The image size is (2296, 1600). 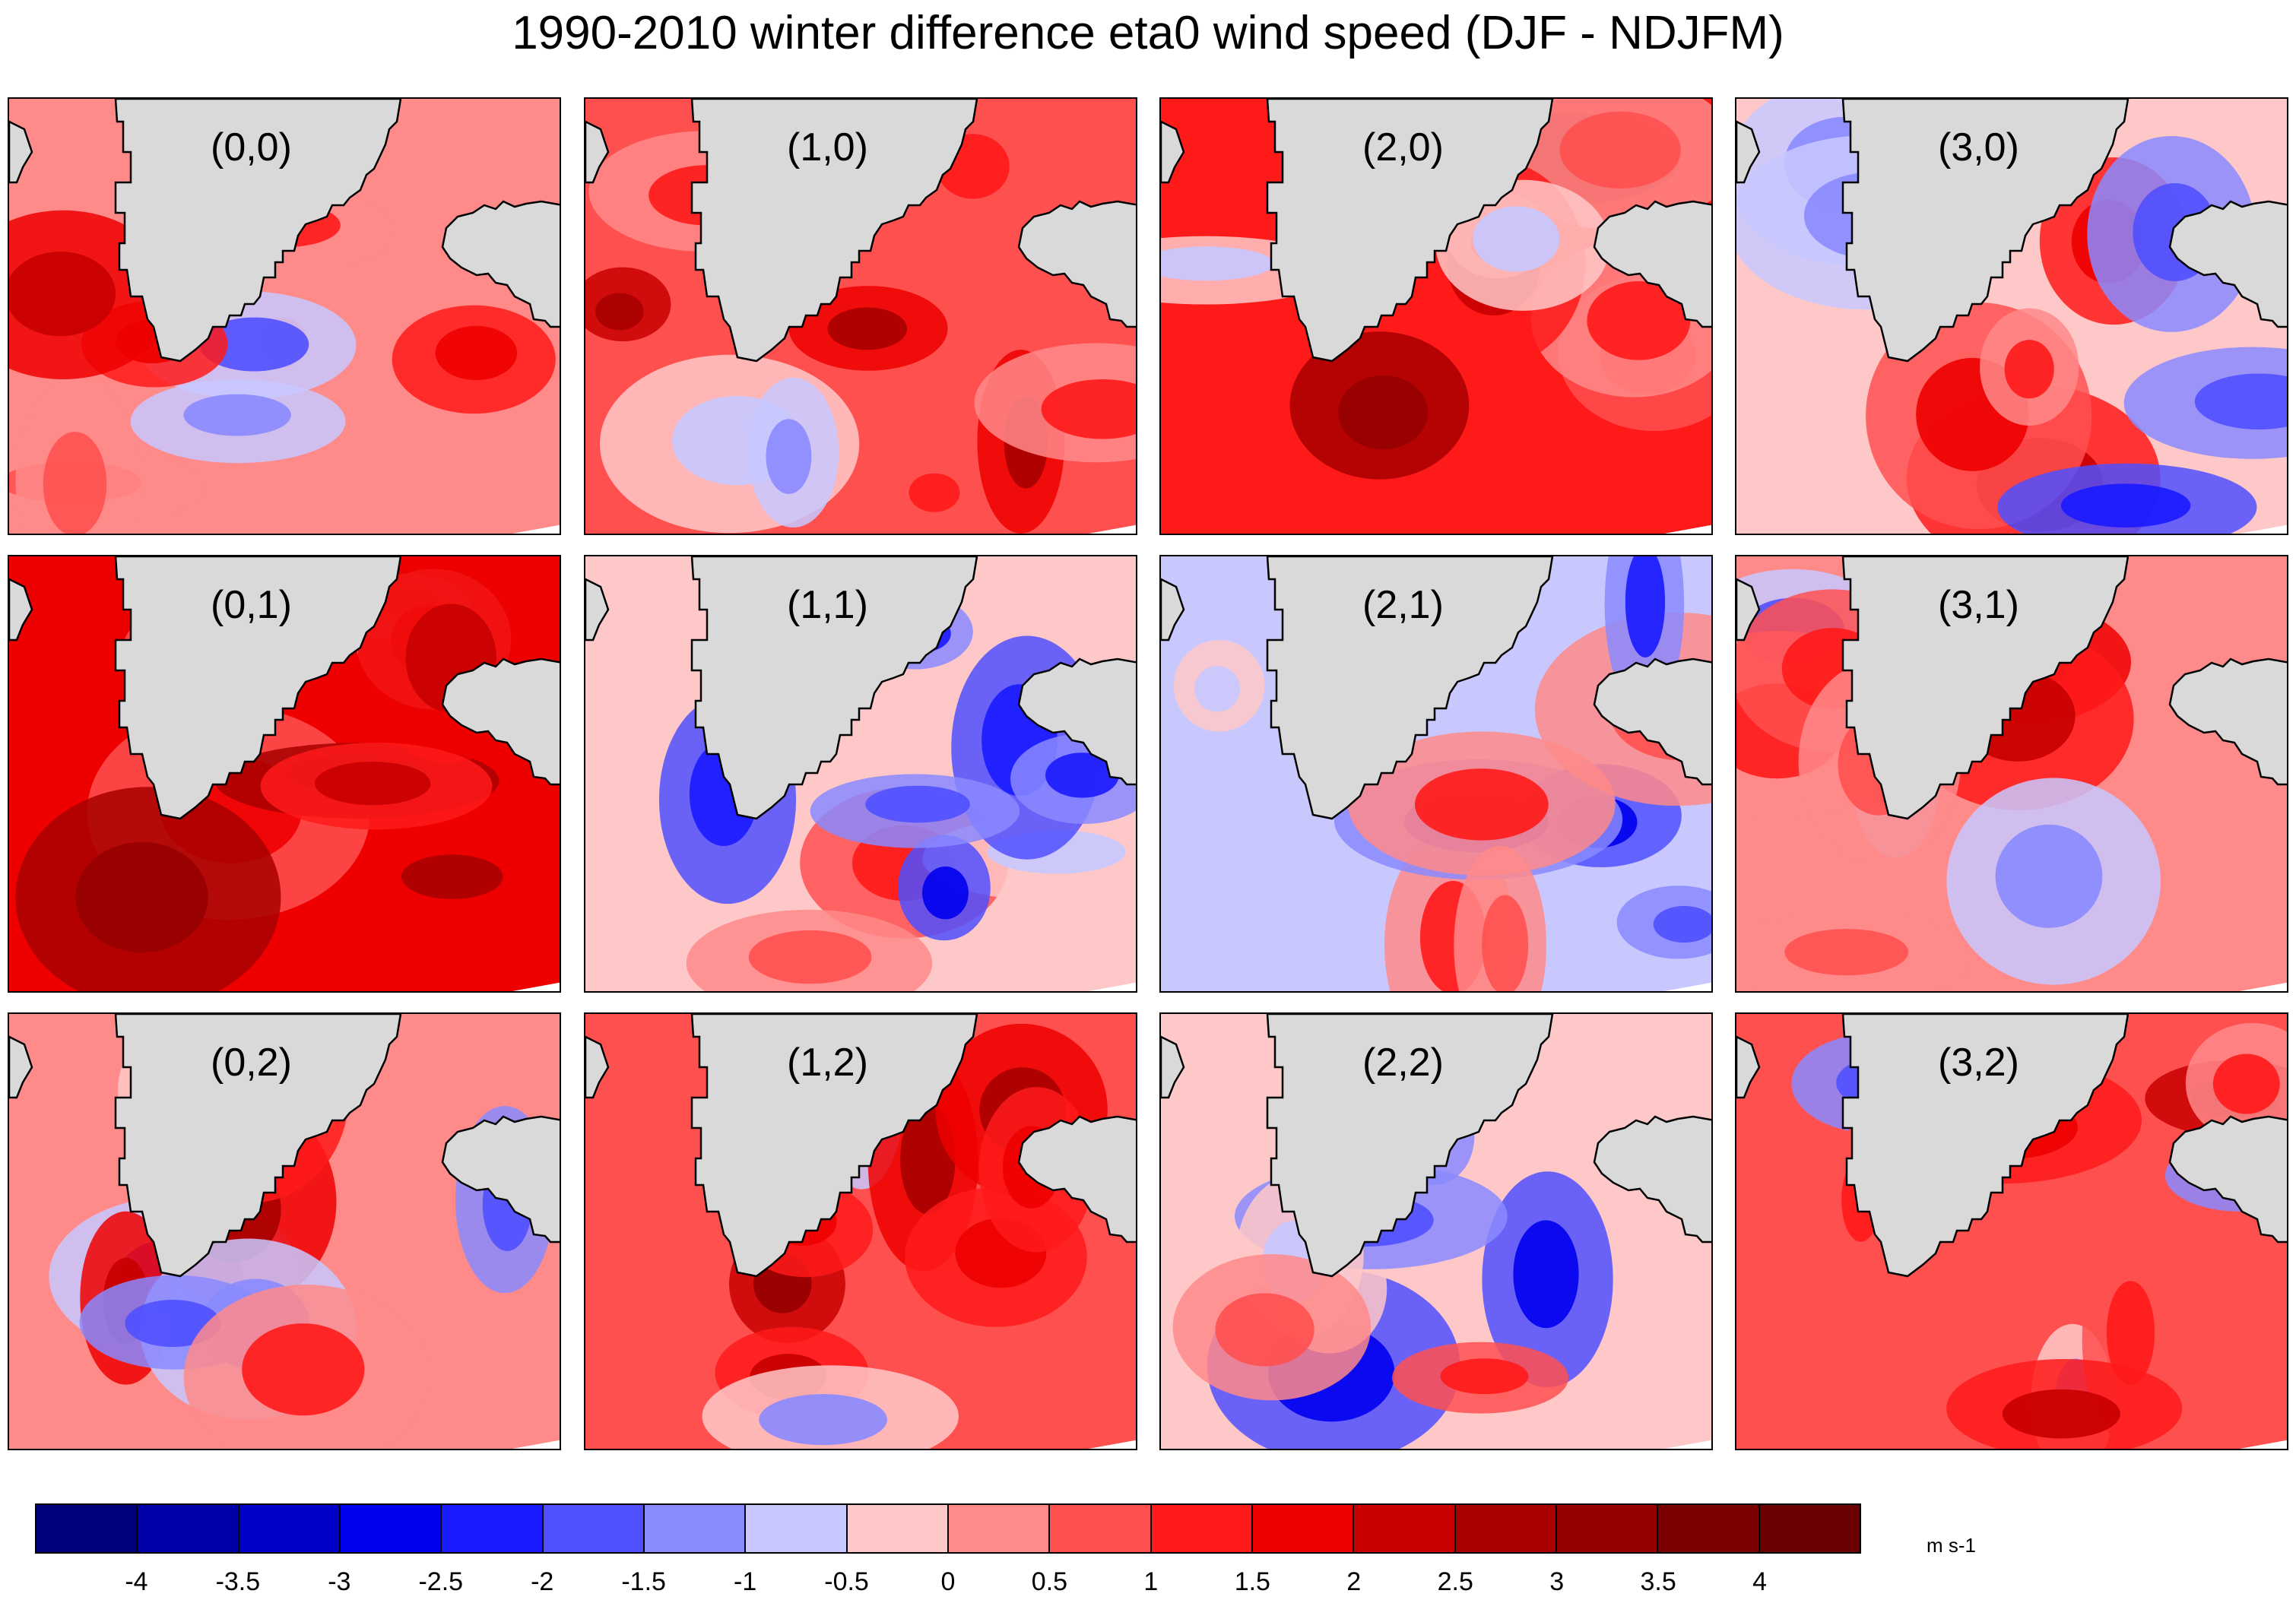 What do you see at coordinates (1049, 1582) in the screenshot?
I see `colorbar-tick-label: 0.5` at bounding box center [1049, 1582].